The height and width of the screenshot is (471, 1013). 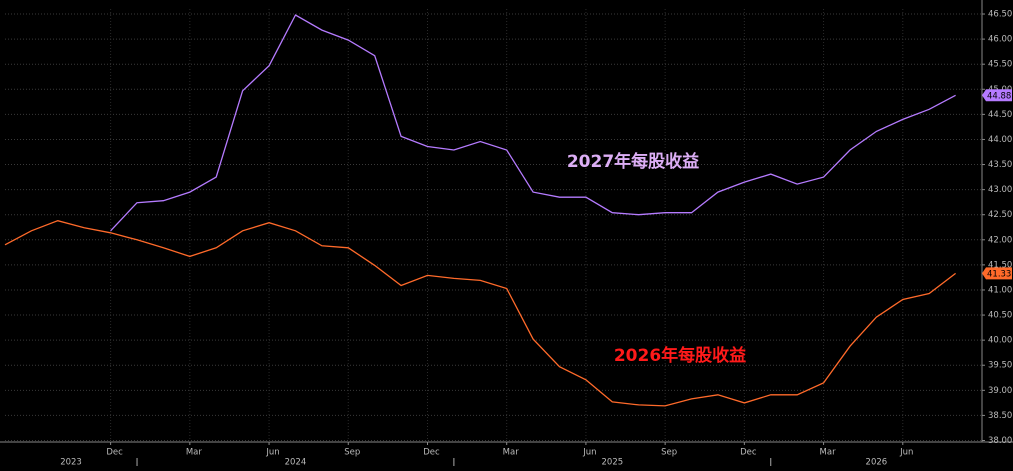 I want to click on y-tick-label: 41.00, so click(x=1000, y=290).